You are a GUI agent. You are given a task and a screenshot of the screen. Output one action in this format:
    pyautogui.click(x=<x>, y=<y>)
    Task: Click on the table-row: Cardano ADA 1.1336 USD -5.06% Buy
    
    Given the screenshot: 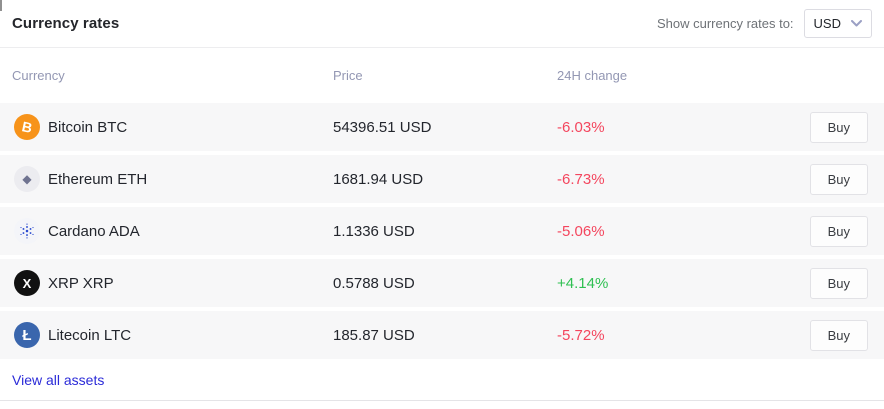 What is the action you would take?
    pyautogui.click(x=442, y=231)
    